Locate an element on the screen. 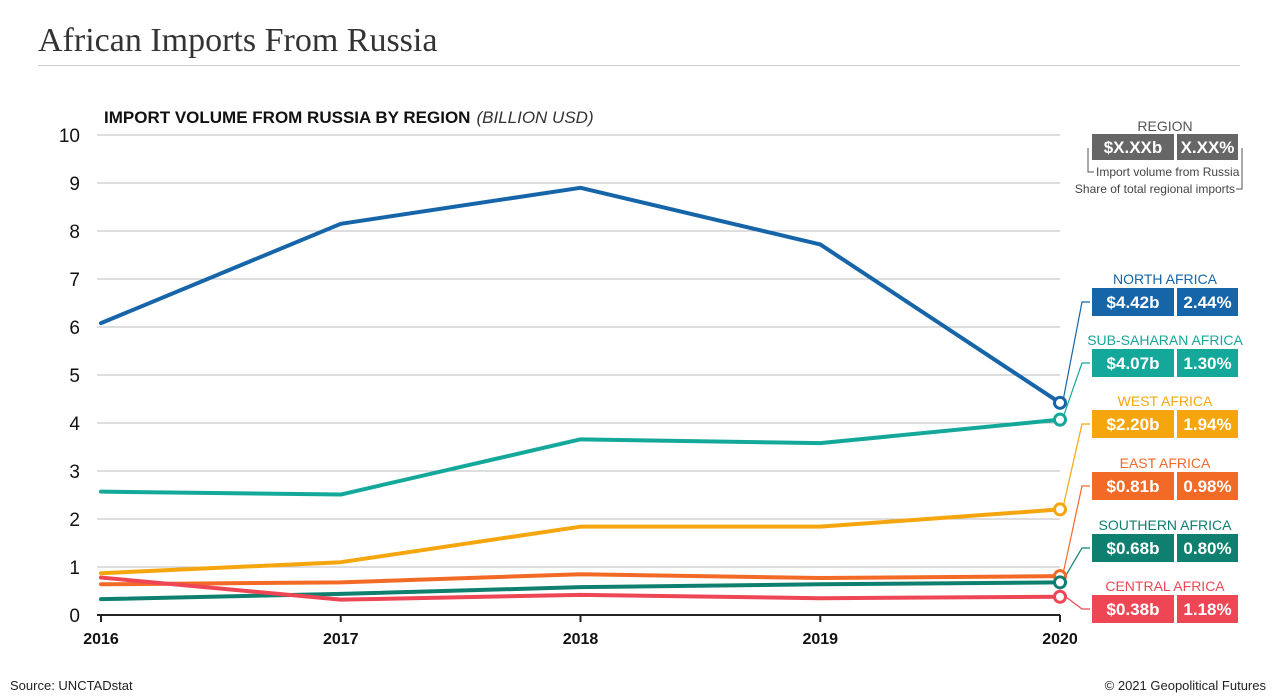 The width and height of the screenshot is (1280, 700). x-tick-label-2016: 2016 is located at coordinates (101, 639).